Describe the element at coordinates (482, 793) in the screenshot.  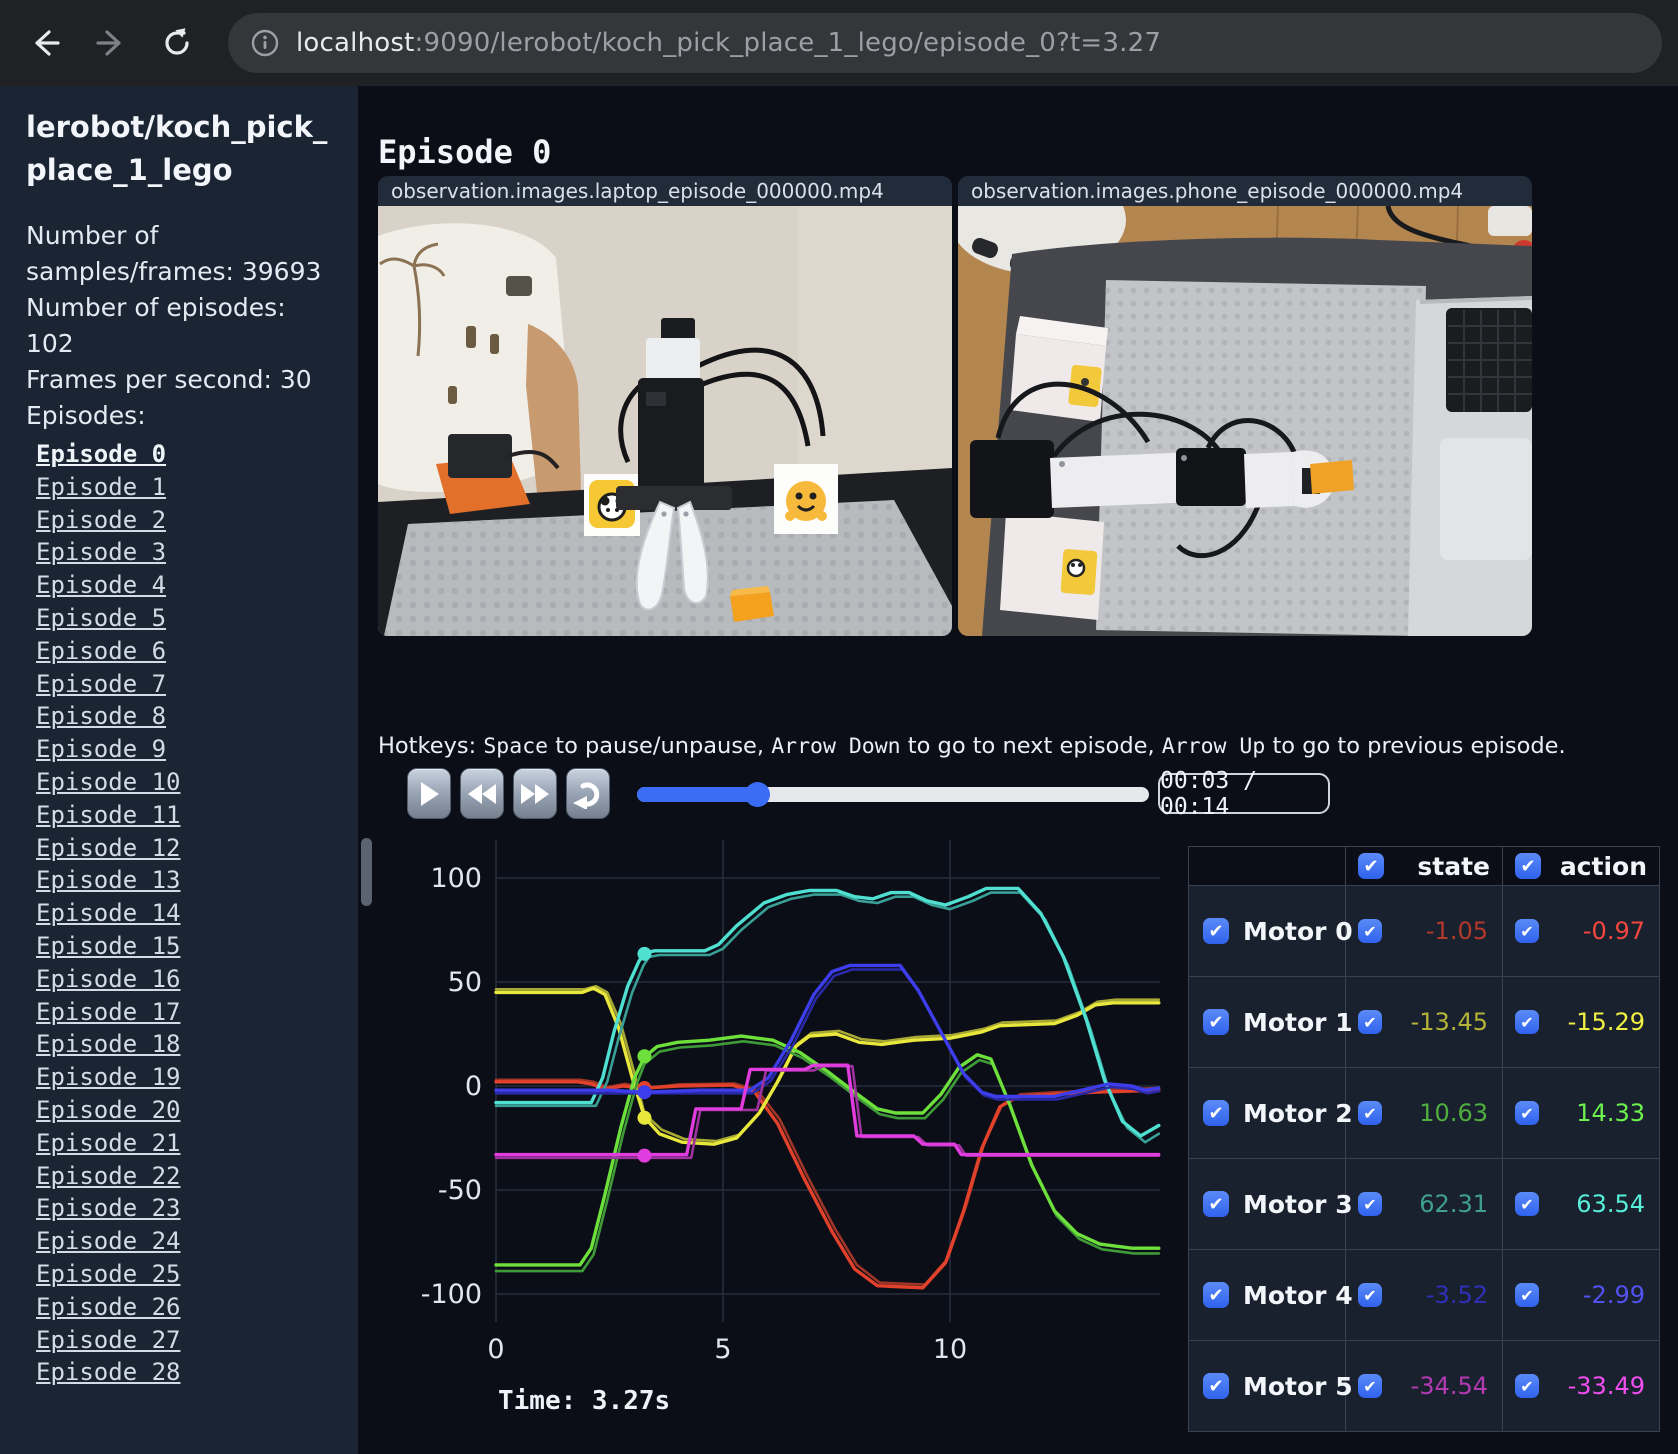
I see `rewind-button` at that location.